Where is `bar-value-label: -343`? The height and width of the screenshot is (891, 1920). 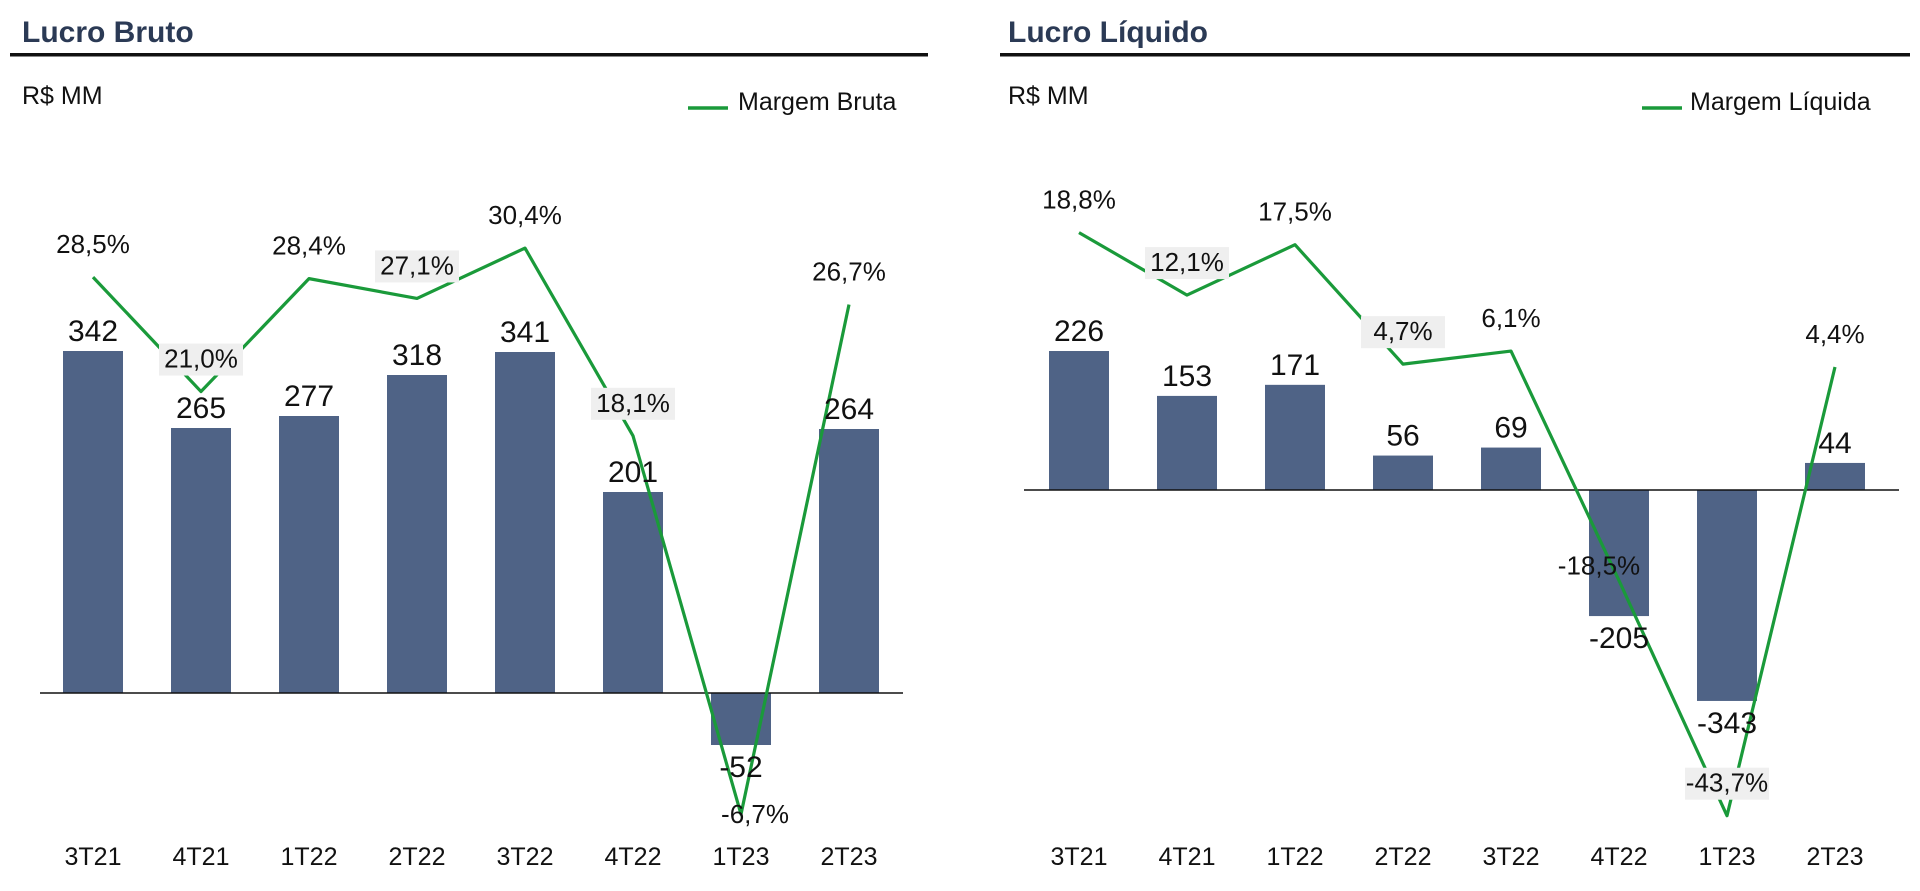
bar-value-label: -343 is located at coordinates (1727, 723).